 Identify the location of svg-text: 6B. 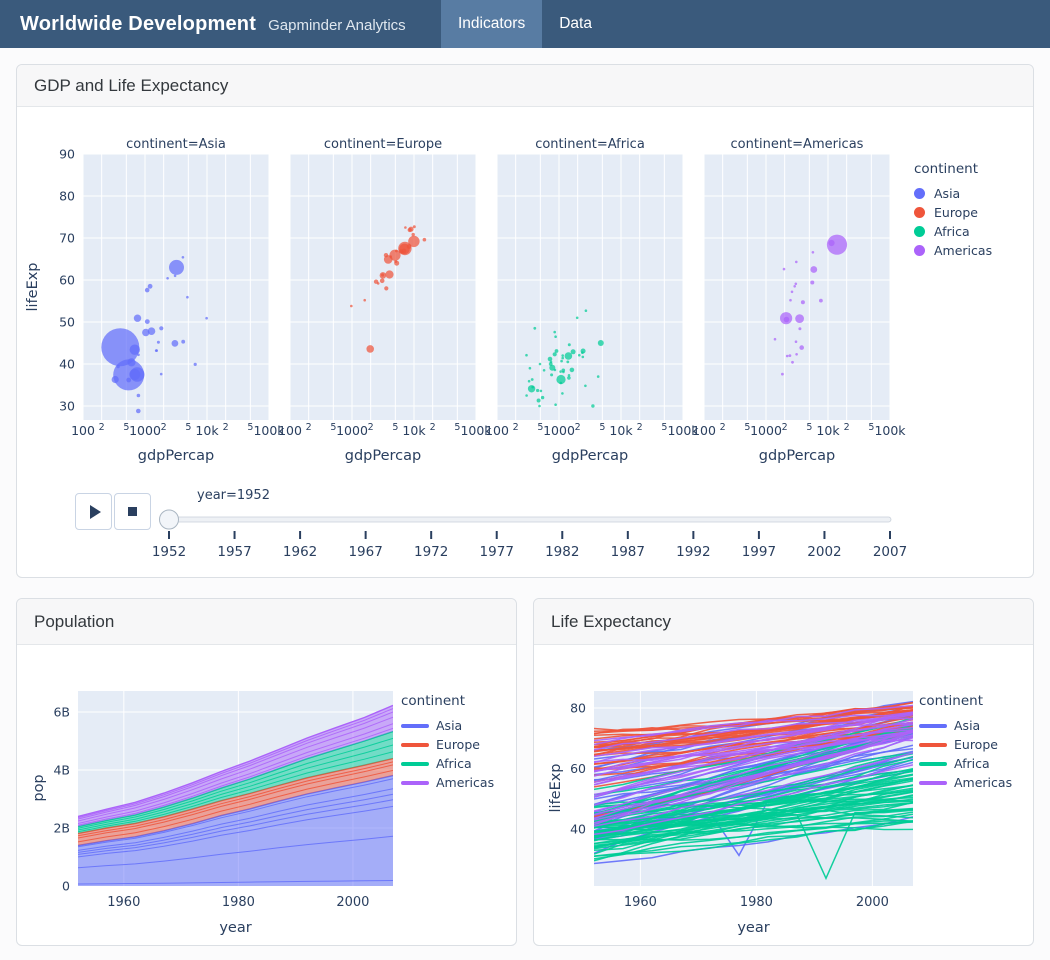
(61, 712).